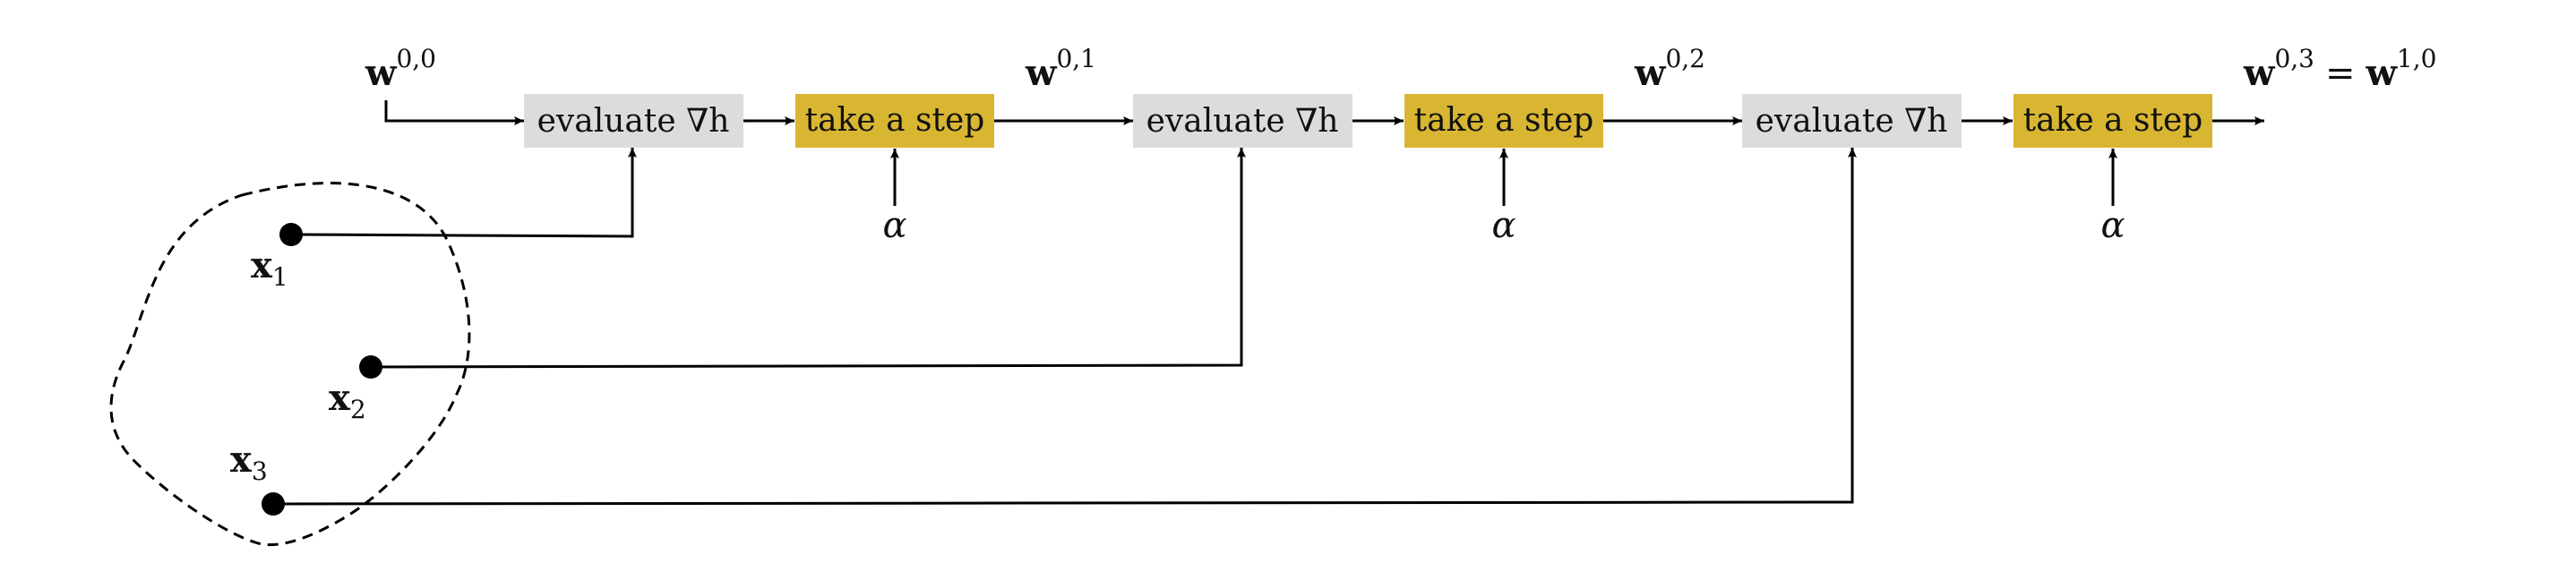 This screenshot has height=580, width=2576. What do you see at coordinates (370, 367) in the screenshot?
I see `x2-point` at bounding box center [370, 367].